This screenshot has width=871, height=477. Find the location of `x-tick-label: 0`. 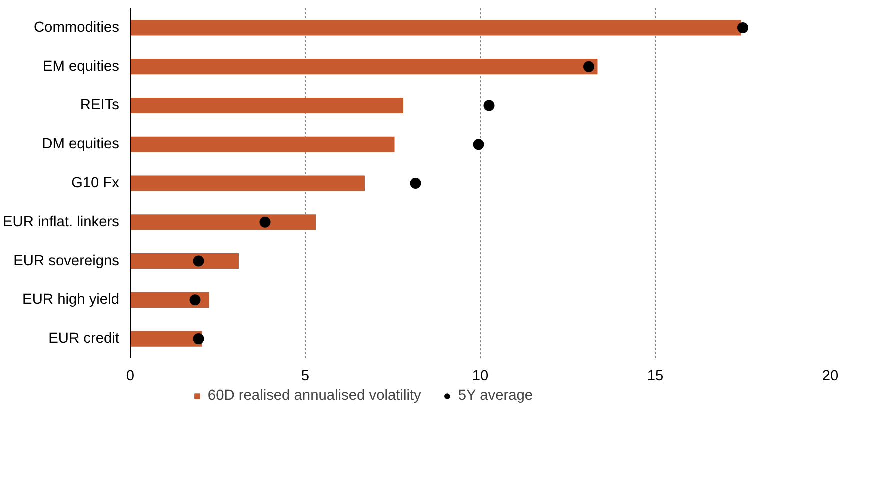

x-tick-label: 0 is located at coordinates (130, 376).